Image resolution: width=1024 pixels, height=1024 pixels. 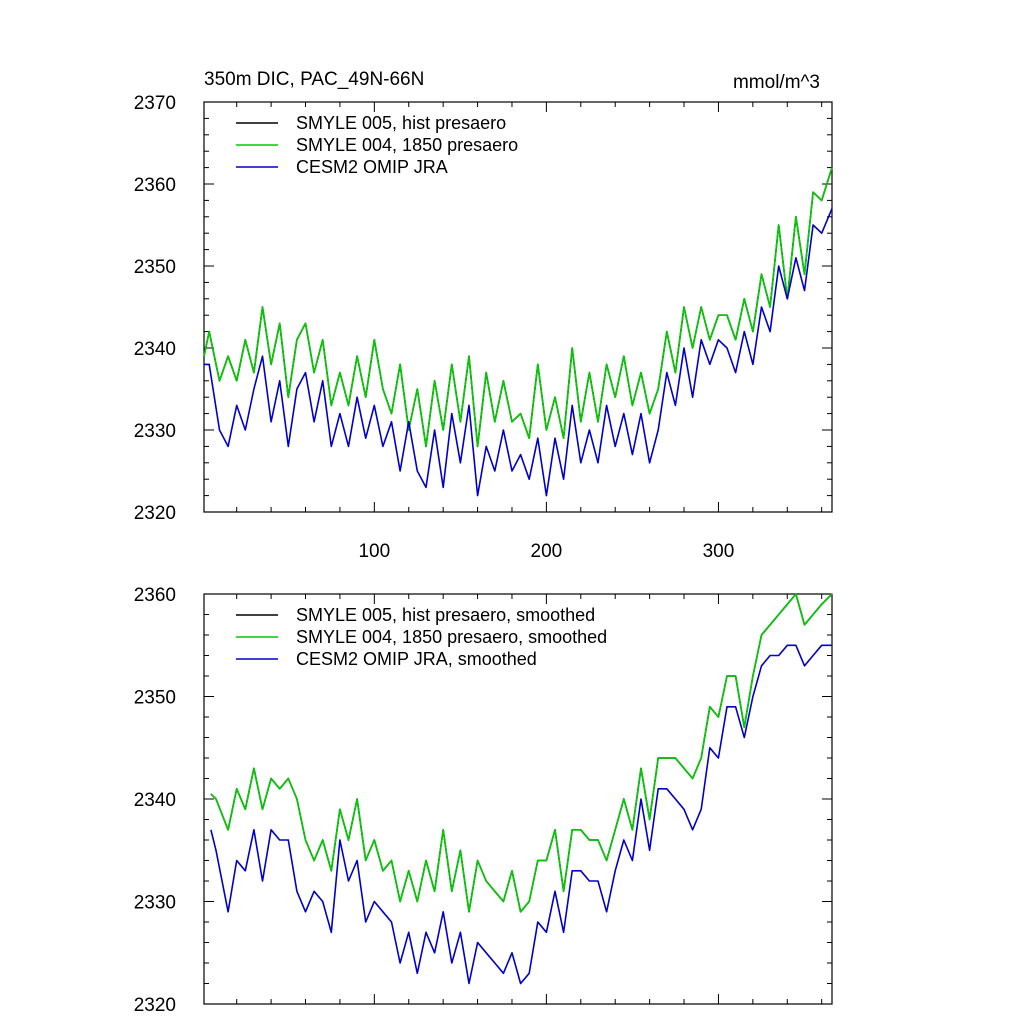 I want to click on x-tick-label: 200, so click(x=547, y=551).